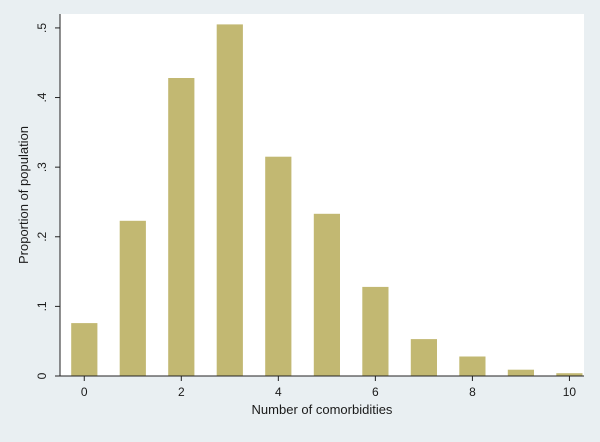  What do you see at coordinates (23, 195) in the screenshot?
I see `y-axis-label: Proportion of population` at bounding box center [23, 195].